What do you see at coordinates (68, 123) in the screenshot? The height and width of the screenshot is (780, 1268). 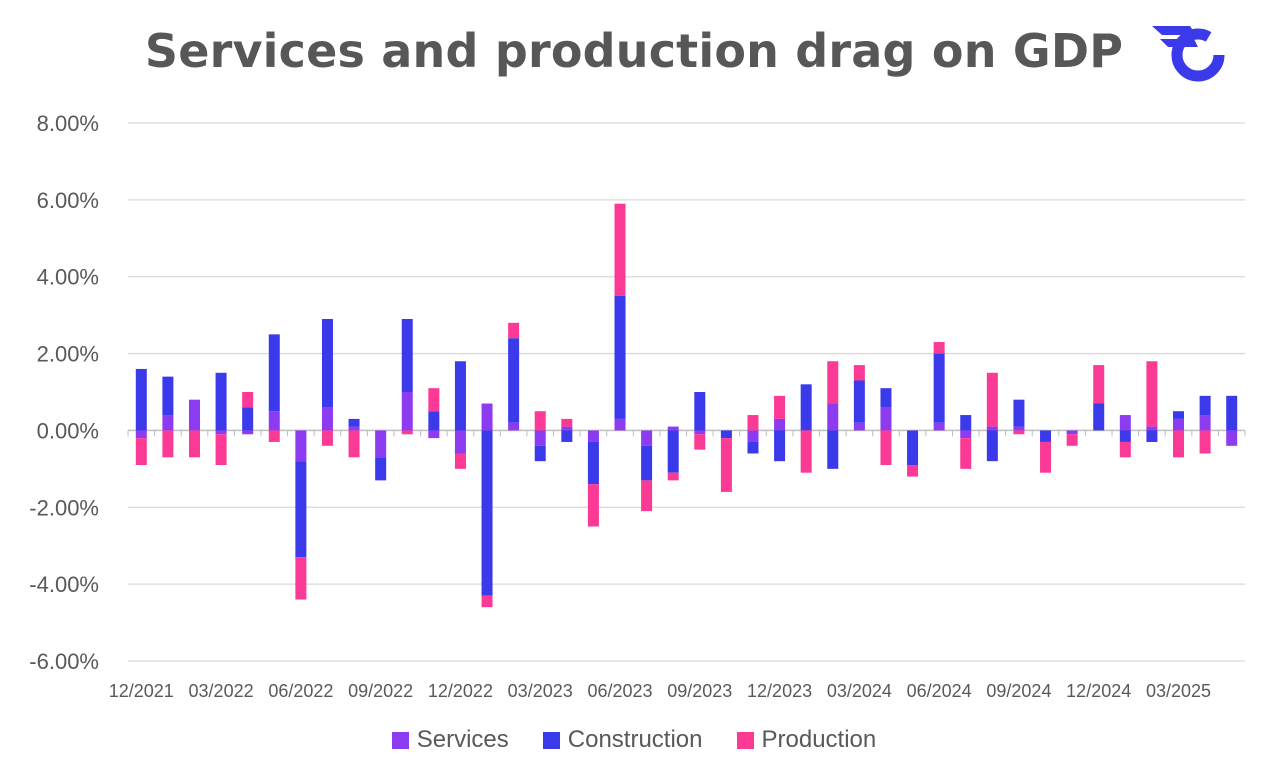 I see `y-tick-label: 8.00%` at bounding box center [68, 123].